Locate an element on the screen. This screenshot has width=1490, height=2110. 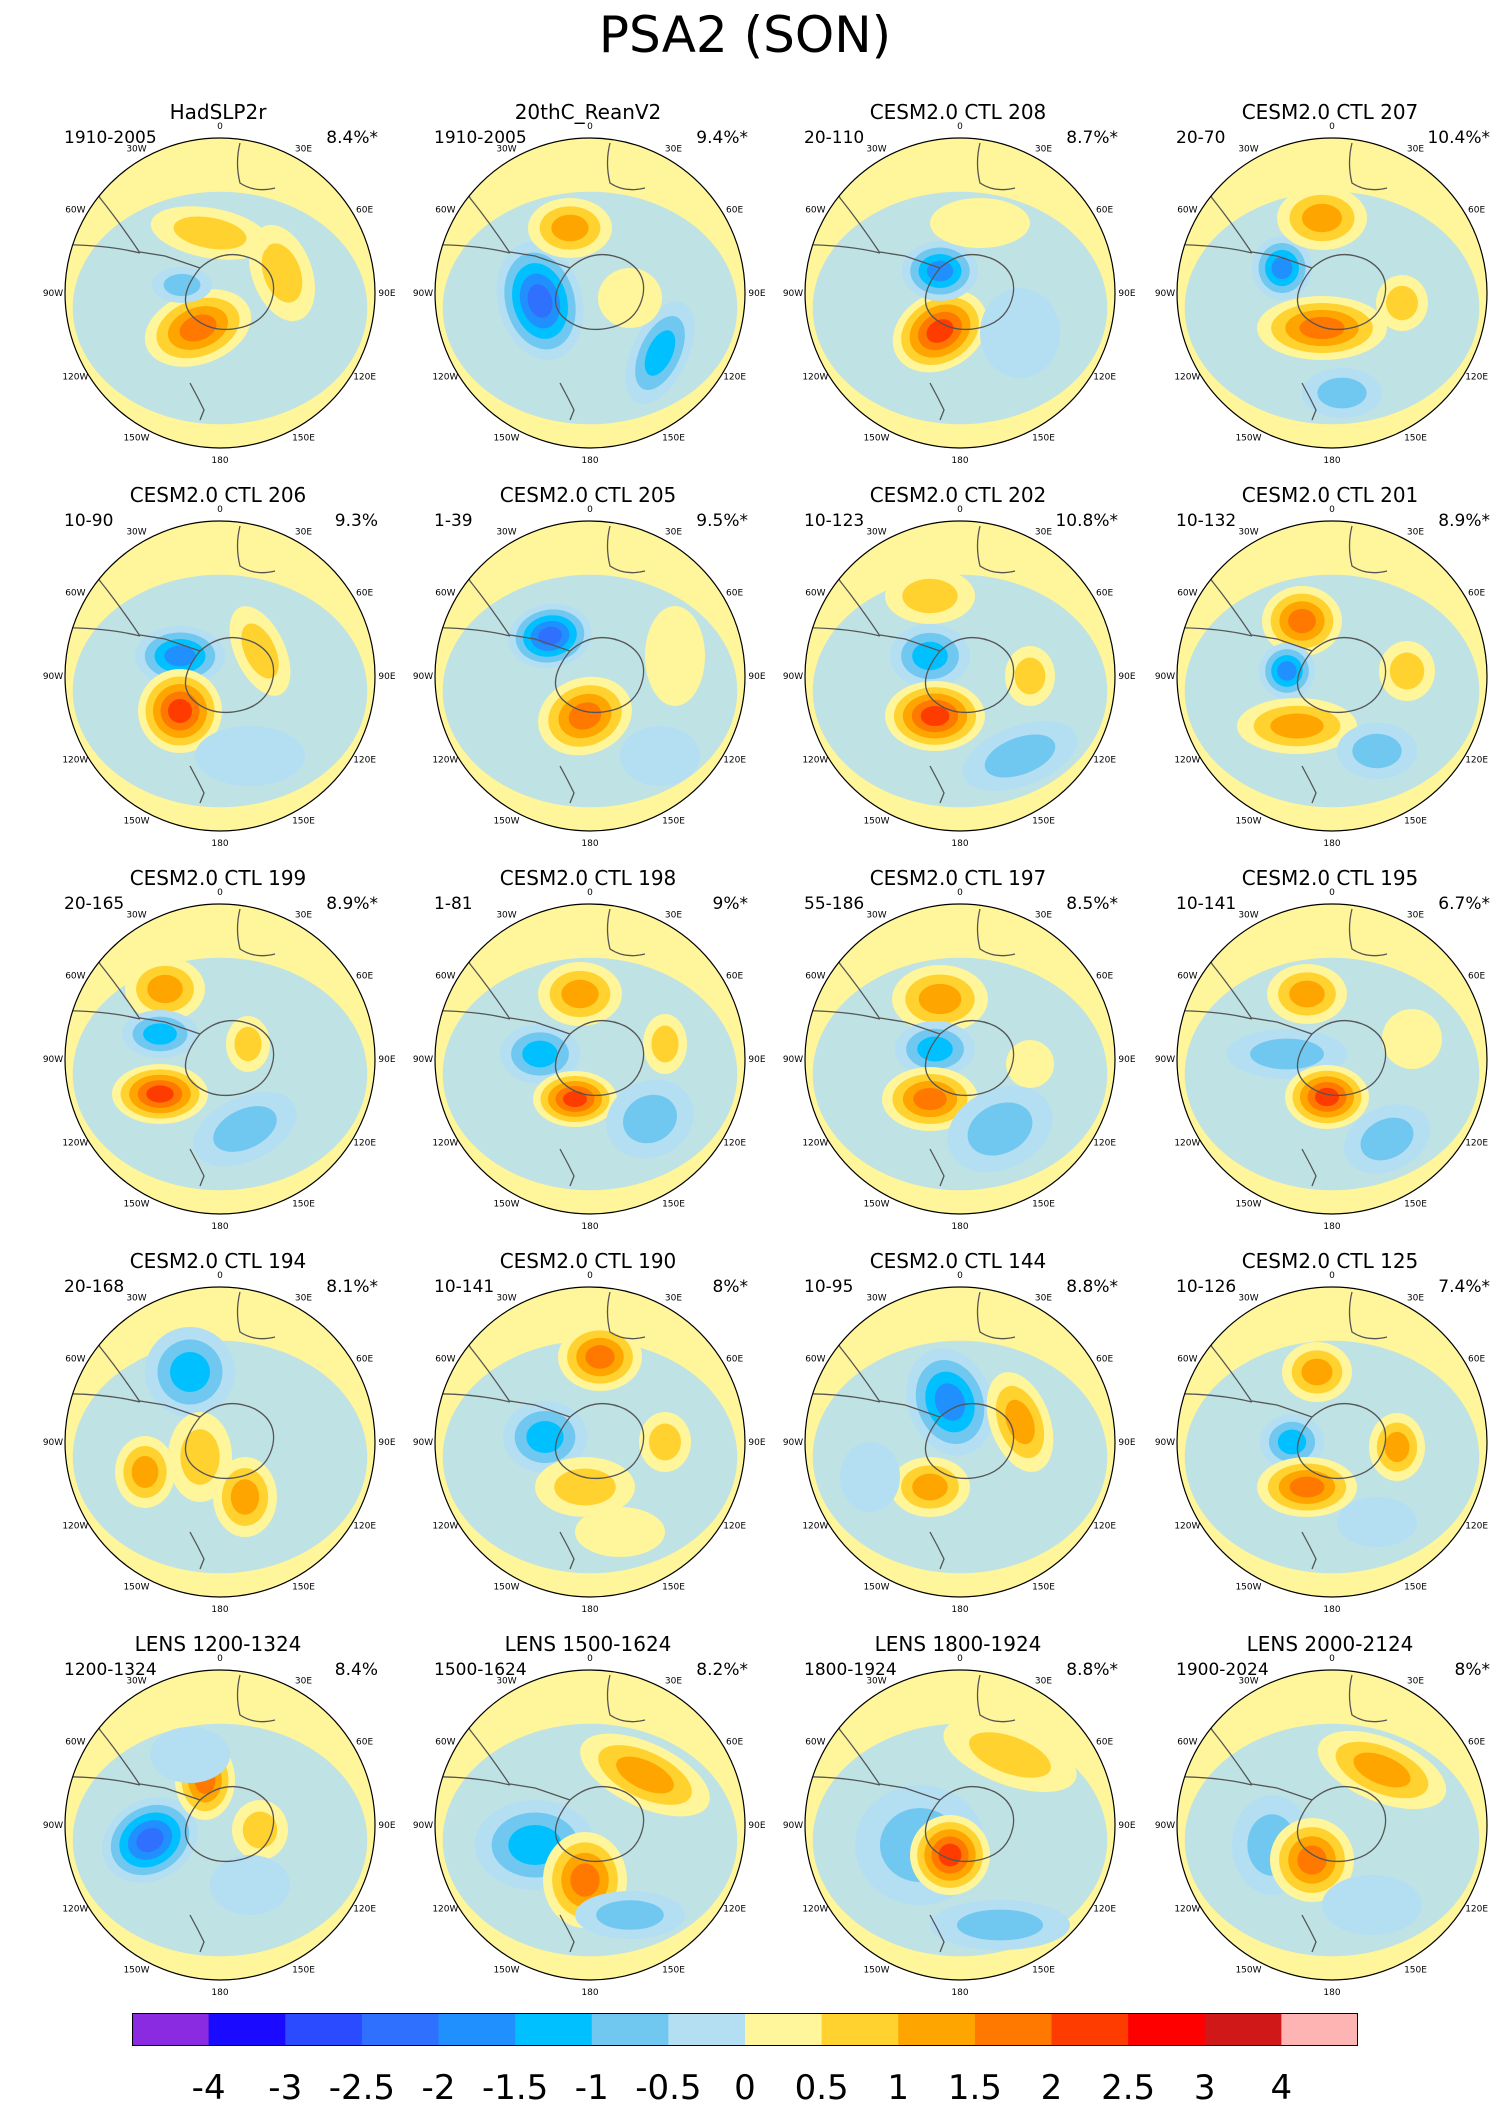
panel-period: 55-186 is located at coordinates (834, 904).